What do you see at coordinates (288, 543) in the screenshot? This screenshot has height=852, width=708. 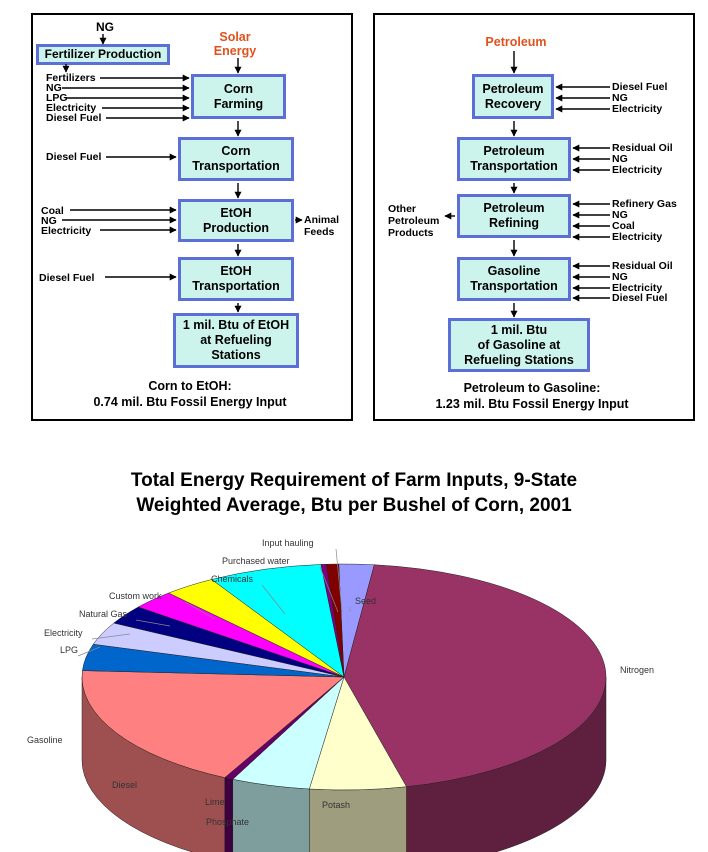 I see `pie-label-input-hauling: Input hauling` at bounding box center [288, 543].